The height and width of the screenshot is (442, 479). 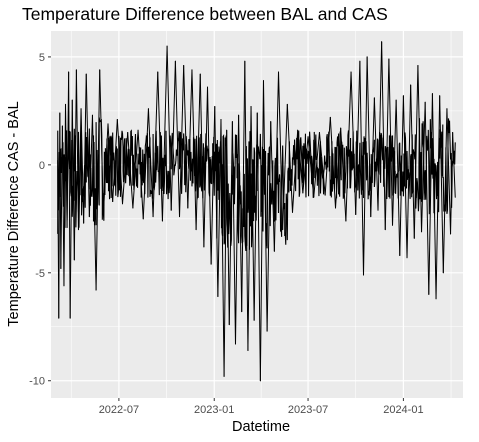 What do you see at coordinates (261, 407) in the screenshot?
I see `x-axis: 2022-07 2023-01 2023-07 2024-01` at bounding box center [261, 407].